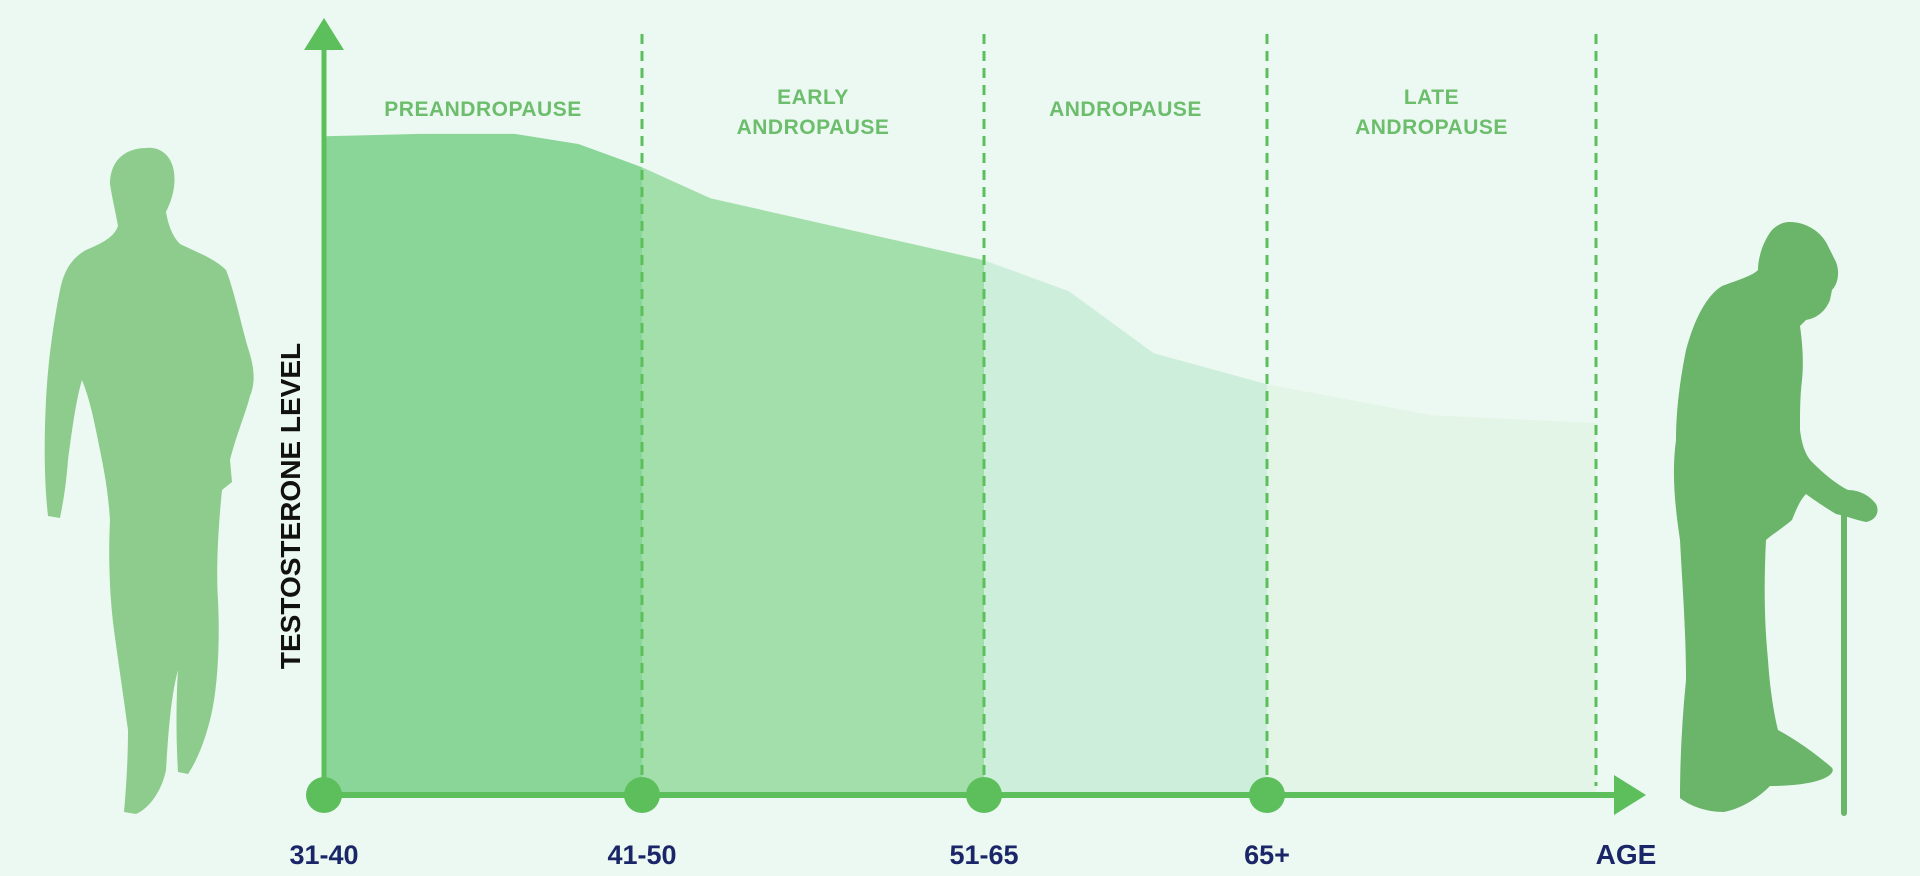 The width and height of the screenshot is (1920, 876). What do you see at coordinates (324, 407) in the screenshot?
I see `y-axis` at bounding box center [324, 407].